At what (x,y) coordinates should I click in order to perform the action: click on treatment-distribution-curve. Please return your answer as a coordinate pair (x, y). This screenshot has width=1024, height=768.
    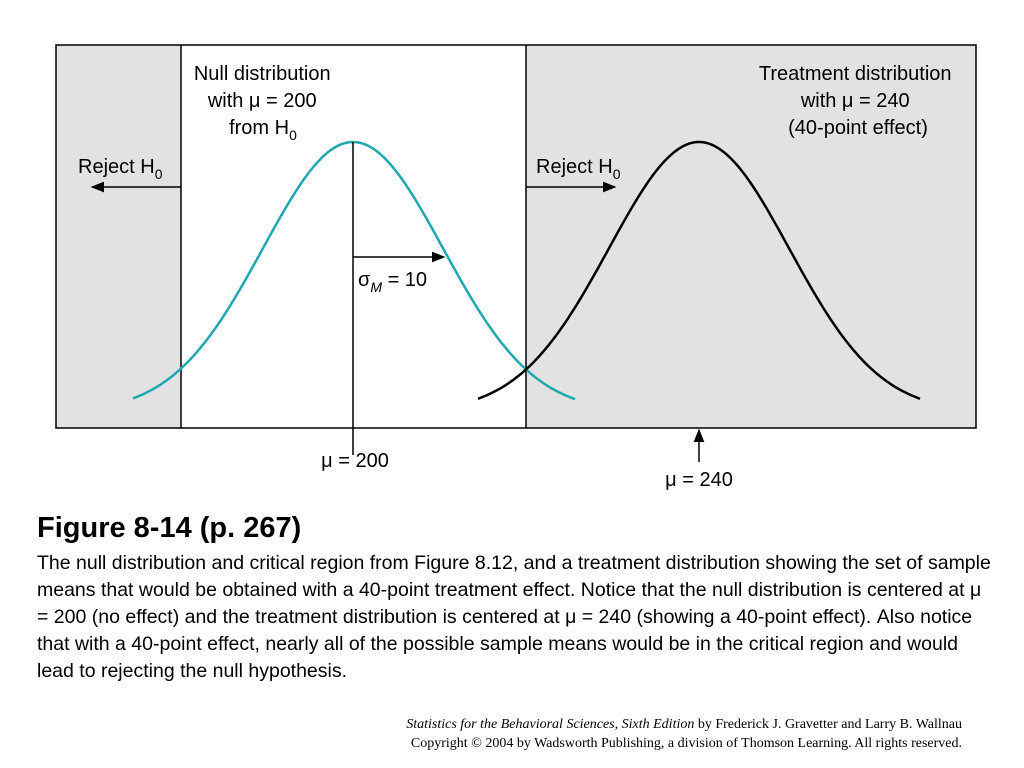
    Looking at the image, I should click on (699, 270).